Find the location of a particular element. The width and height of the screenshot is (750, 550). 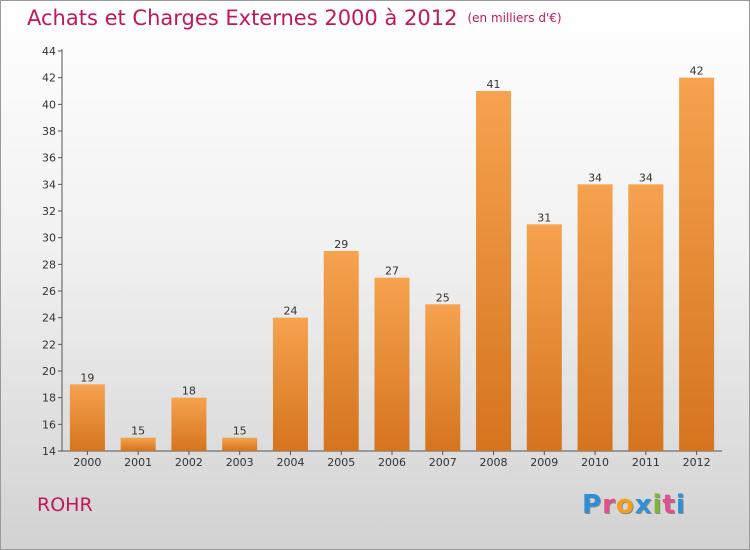

y-tick-label: 16 is located at coordinates (49, 424).